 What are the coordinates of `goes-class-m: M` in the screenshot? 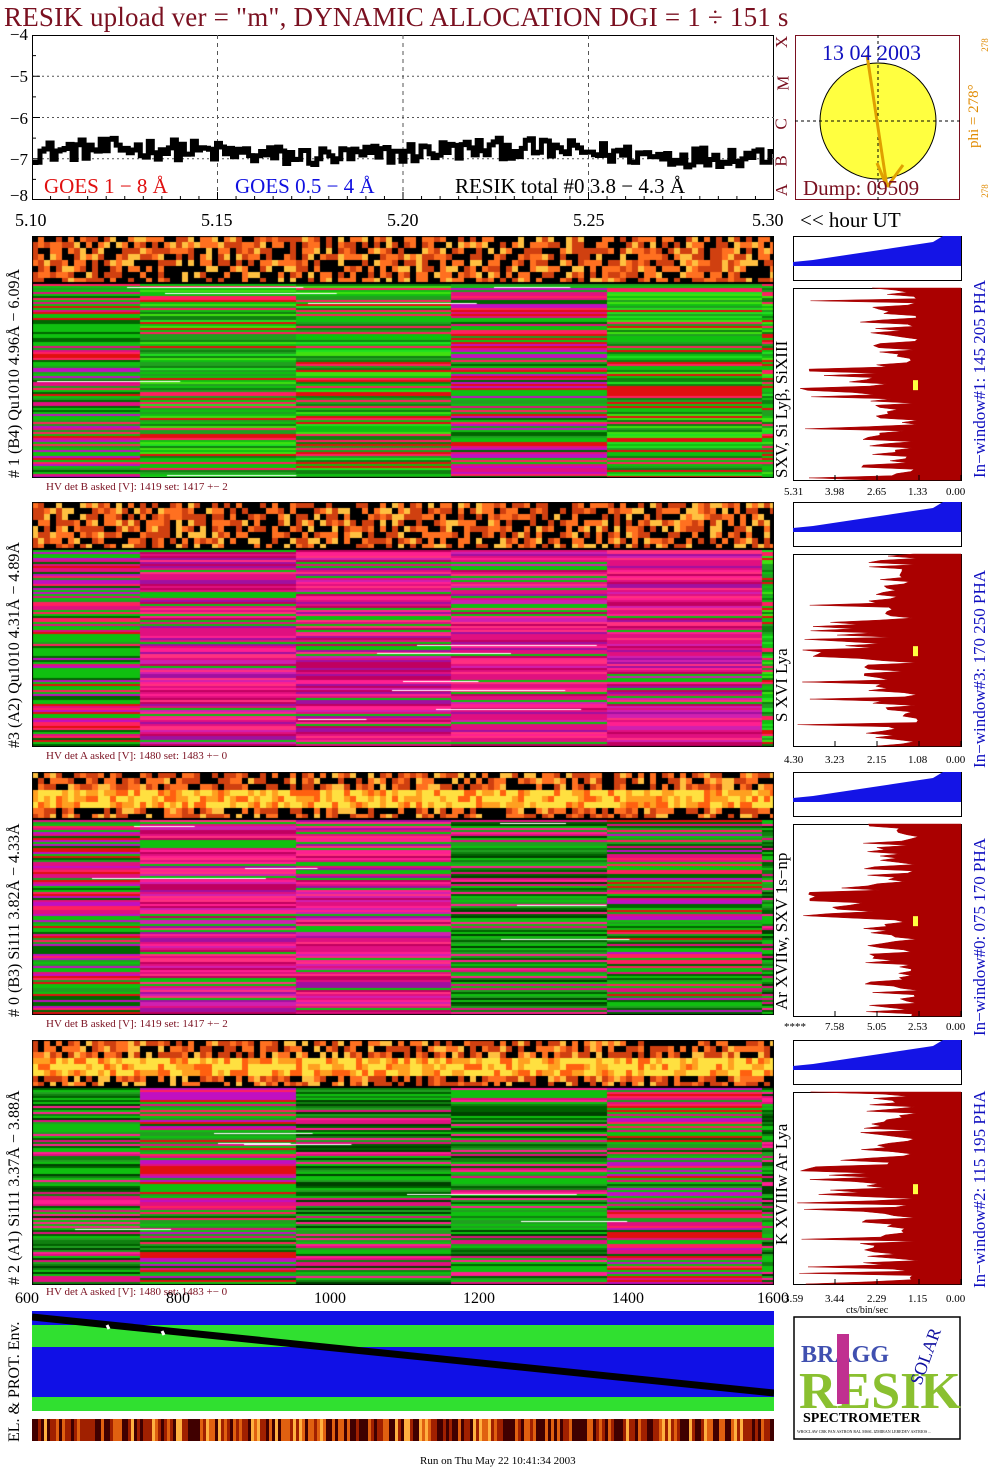 It's located at (783, 83).